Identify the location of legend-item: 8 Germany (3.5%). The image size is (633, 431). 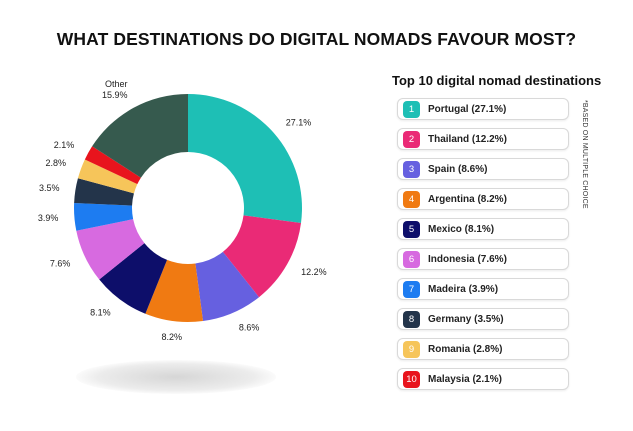
(483, 319).